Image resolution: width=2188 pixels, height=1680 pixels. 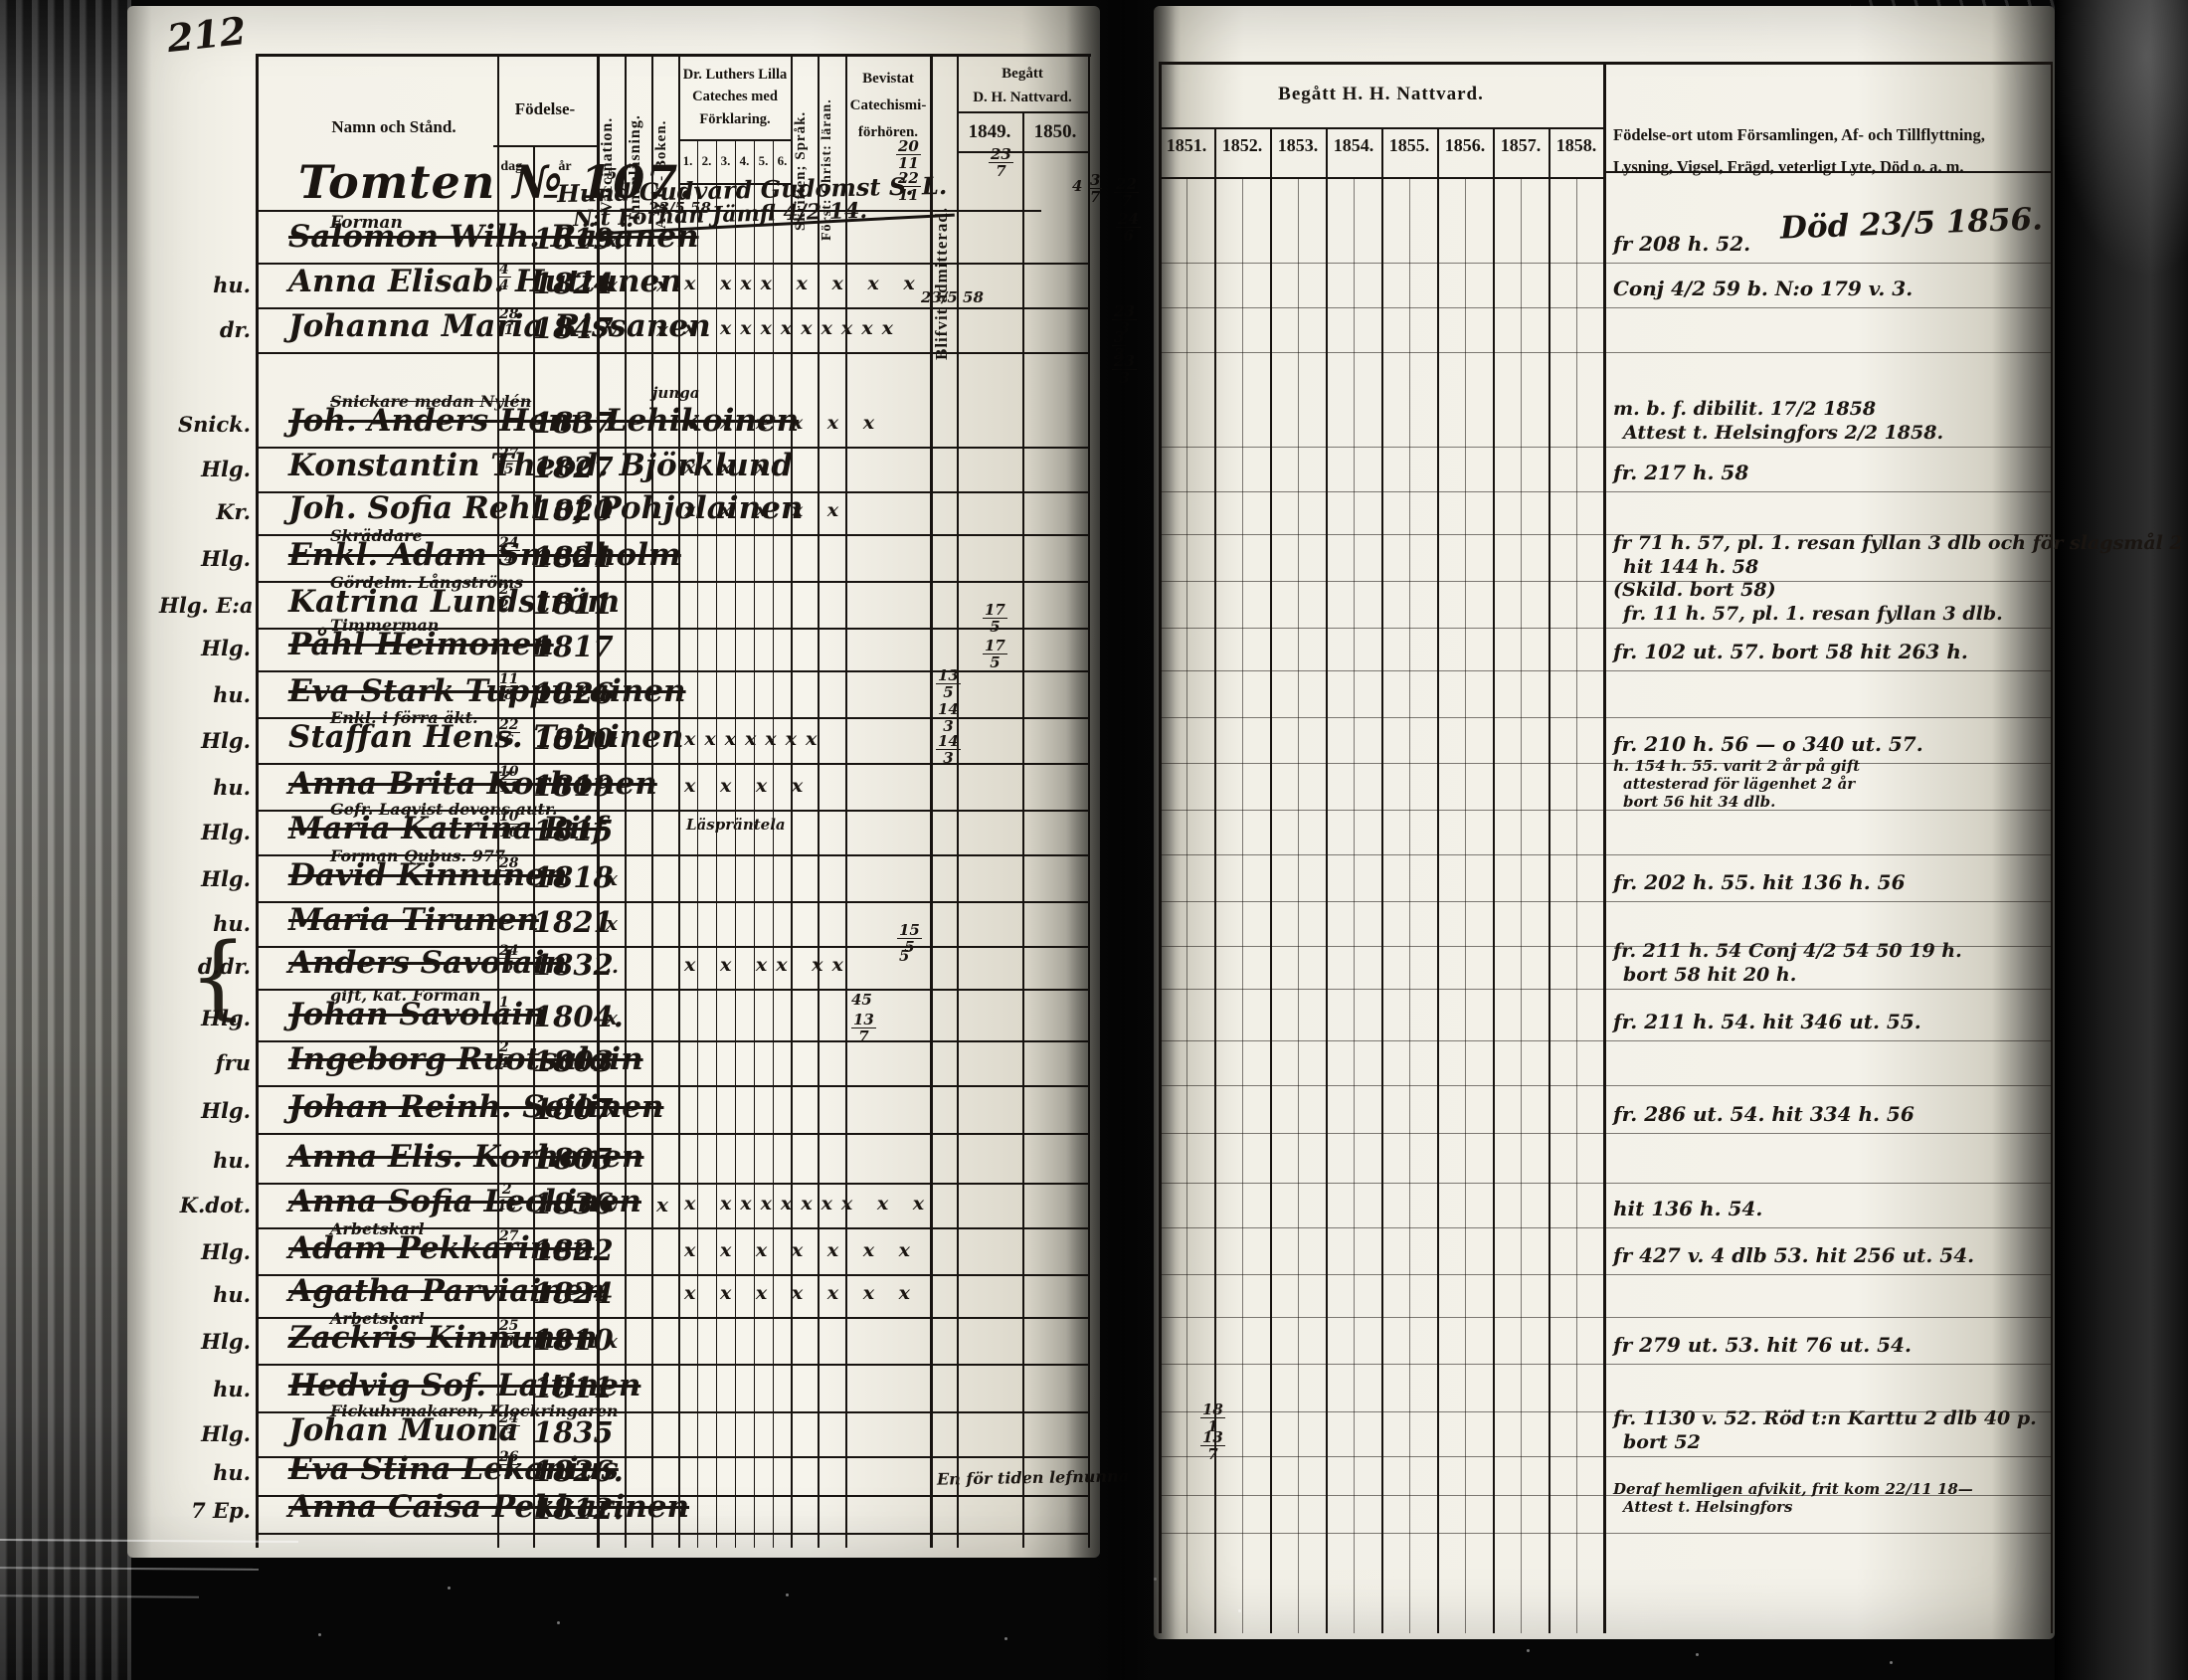 I want to click on cell-mark: 13 7, so click(x=1213, y=1446).